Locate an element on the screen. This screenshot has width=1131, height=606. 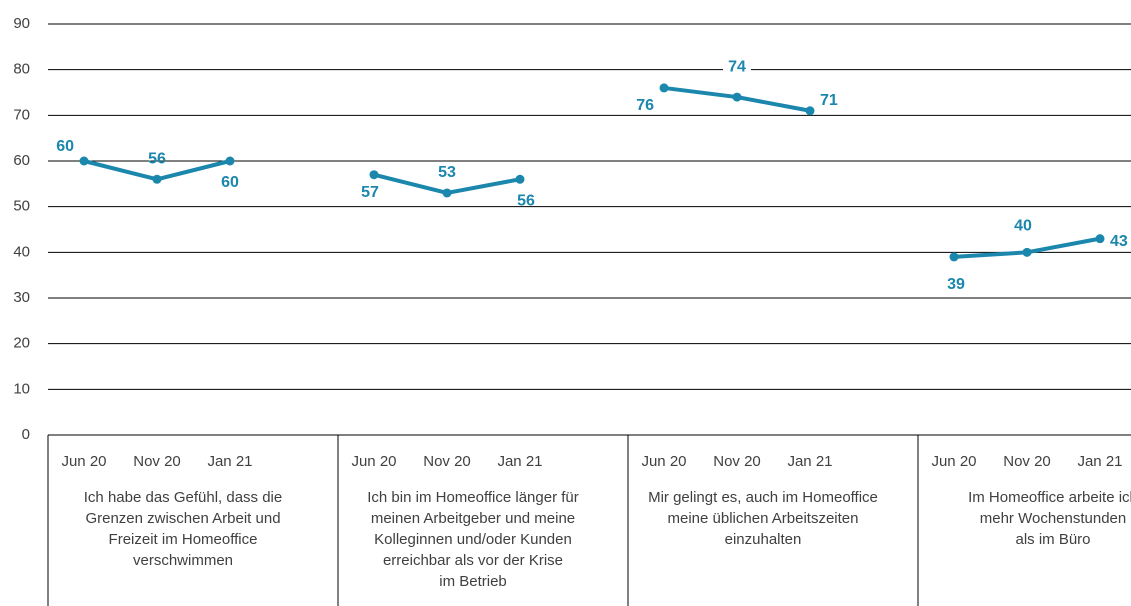
y-tick-label: 90 is located at coordinates (21, 23).